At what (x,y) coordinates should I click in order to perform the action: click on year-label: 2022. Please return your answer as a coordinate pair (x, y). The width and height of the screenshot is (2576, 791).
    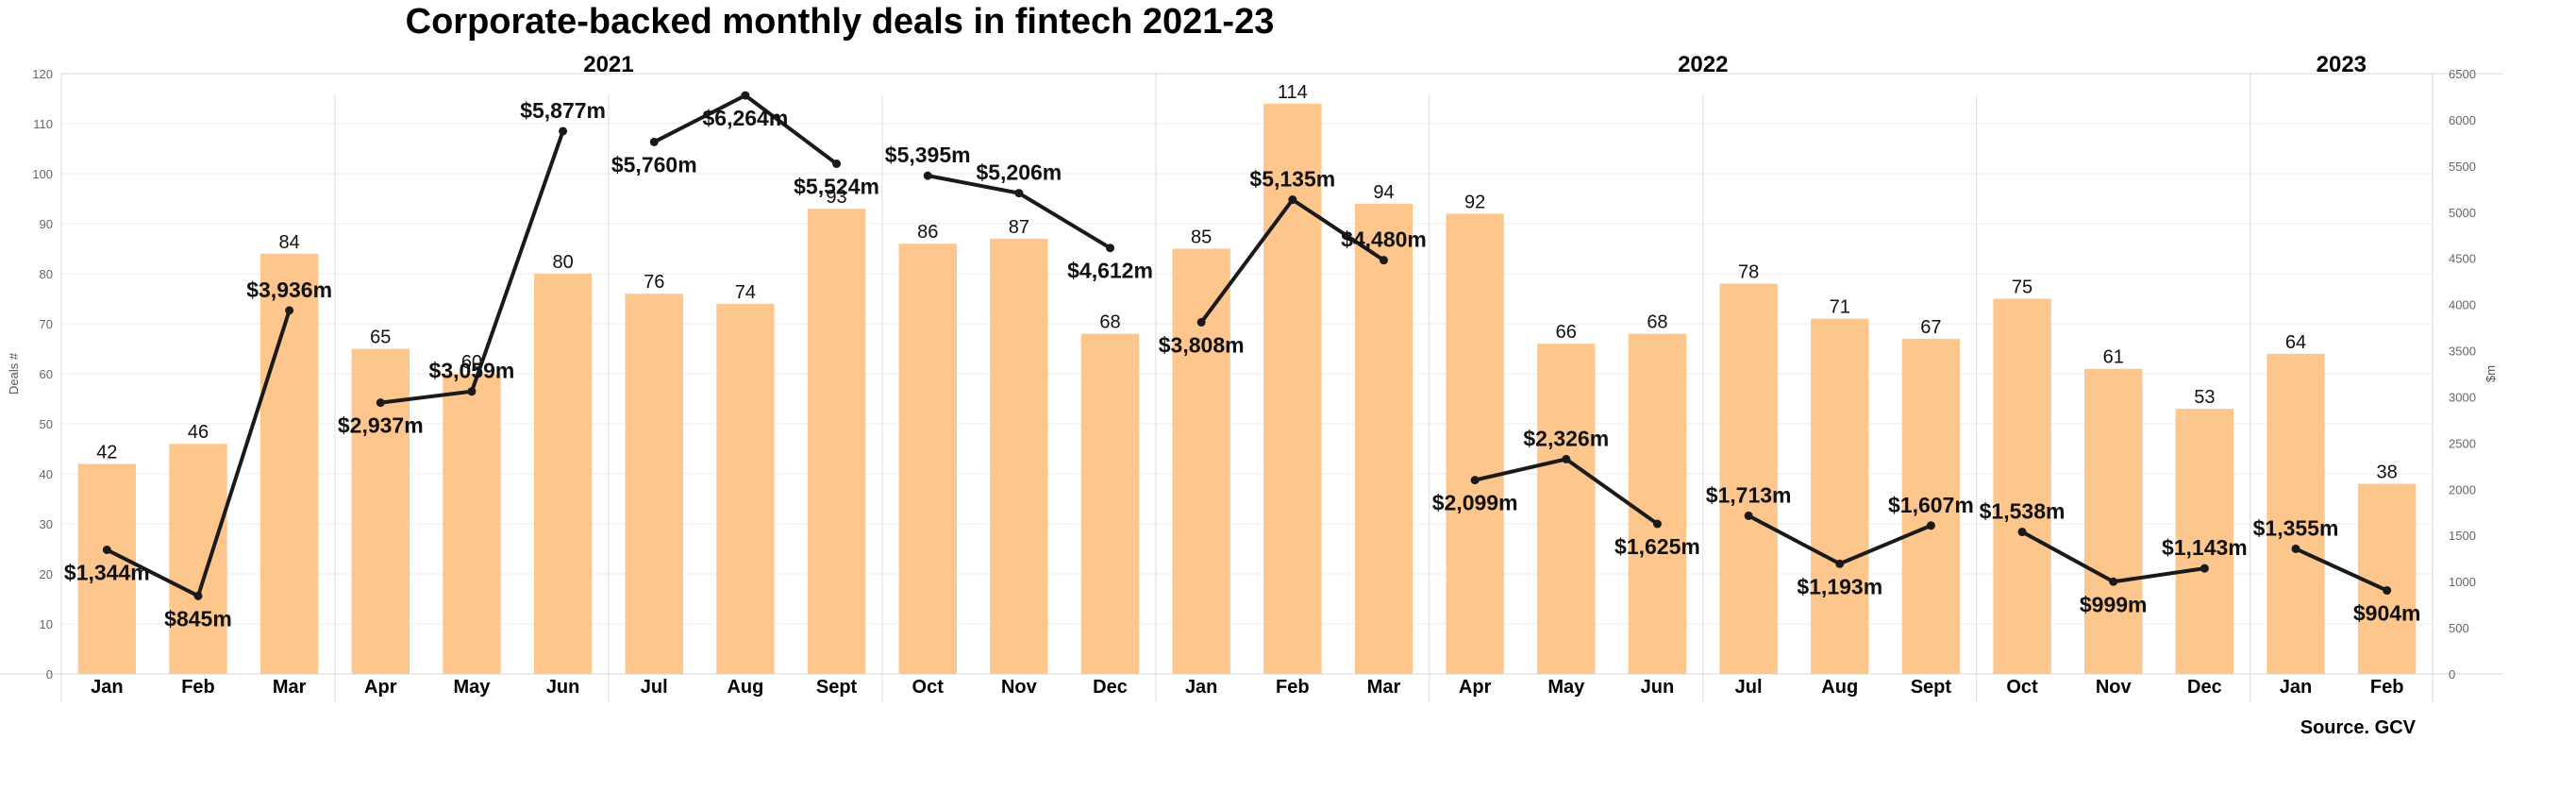
    Looking at the image, I should click on (1703, 64).